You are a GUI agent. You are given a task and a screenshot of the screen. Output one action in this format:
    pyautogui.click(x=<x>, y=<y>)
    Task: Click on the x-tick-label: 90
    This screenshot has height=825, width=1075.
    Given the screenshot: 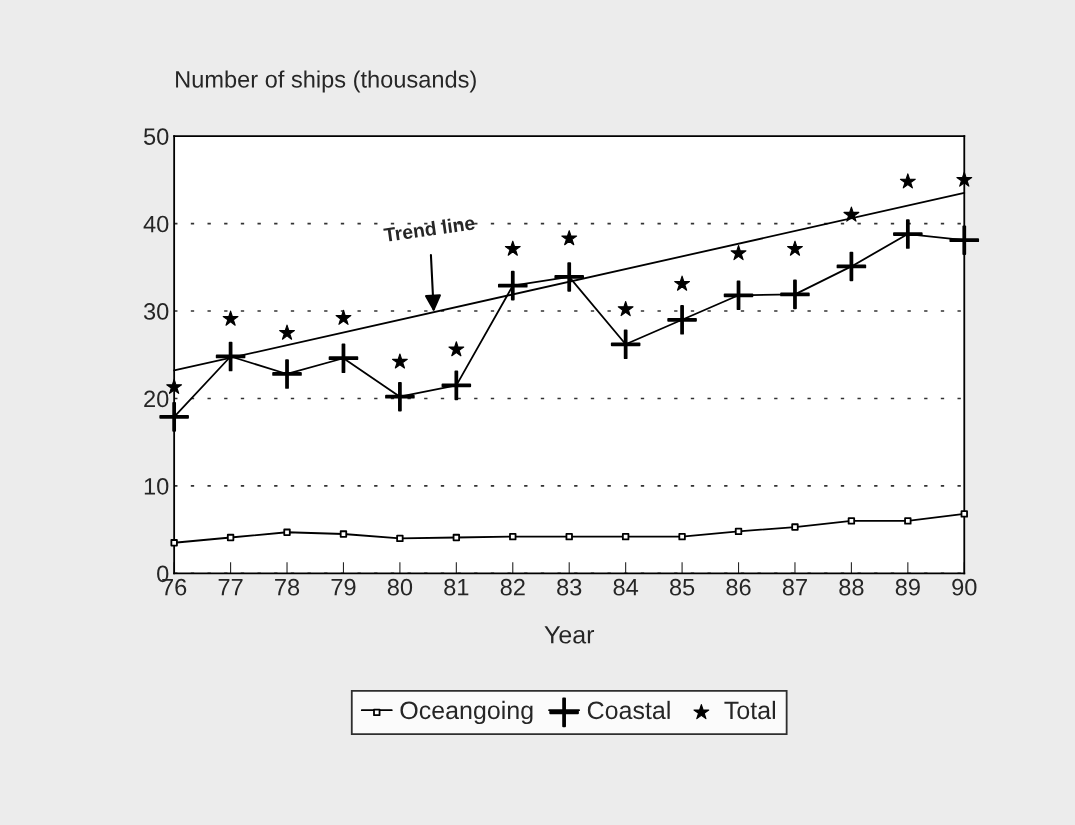 What is the action you would take?
    pyautogui.click(x=964, y=587)
    